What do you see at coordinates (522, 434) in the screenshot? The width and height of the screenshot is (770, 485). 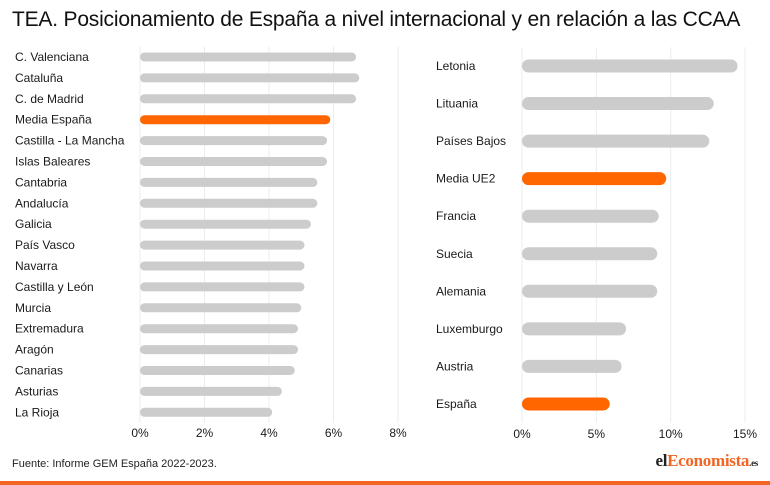 I see `tick-label-panel2-0: 0%` at bounding box center [522, 434].